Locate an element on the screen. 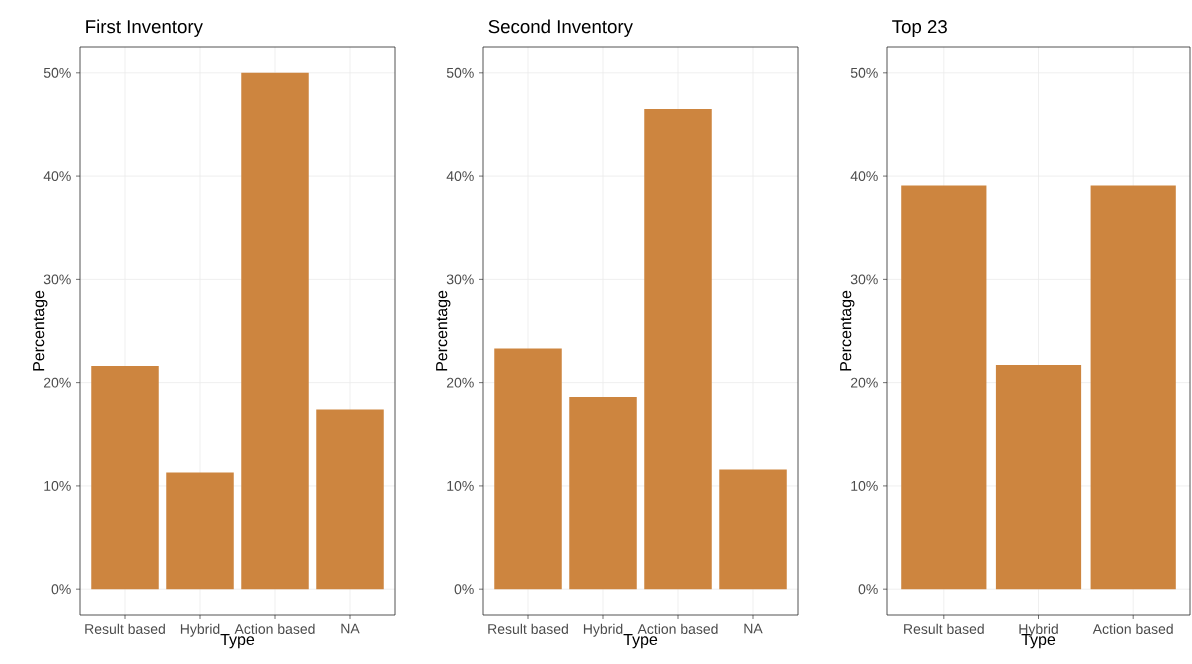 The image size is (1192, 664). chart-title: Second Inventory is located at coordinates (560, 28).